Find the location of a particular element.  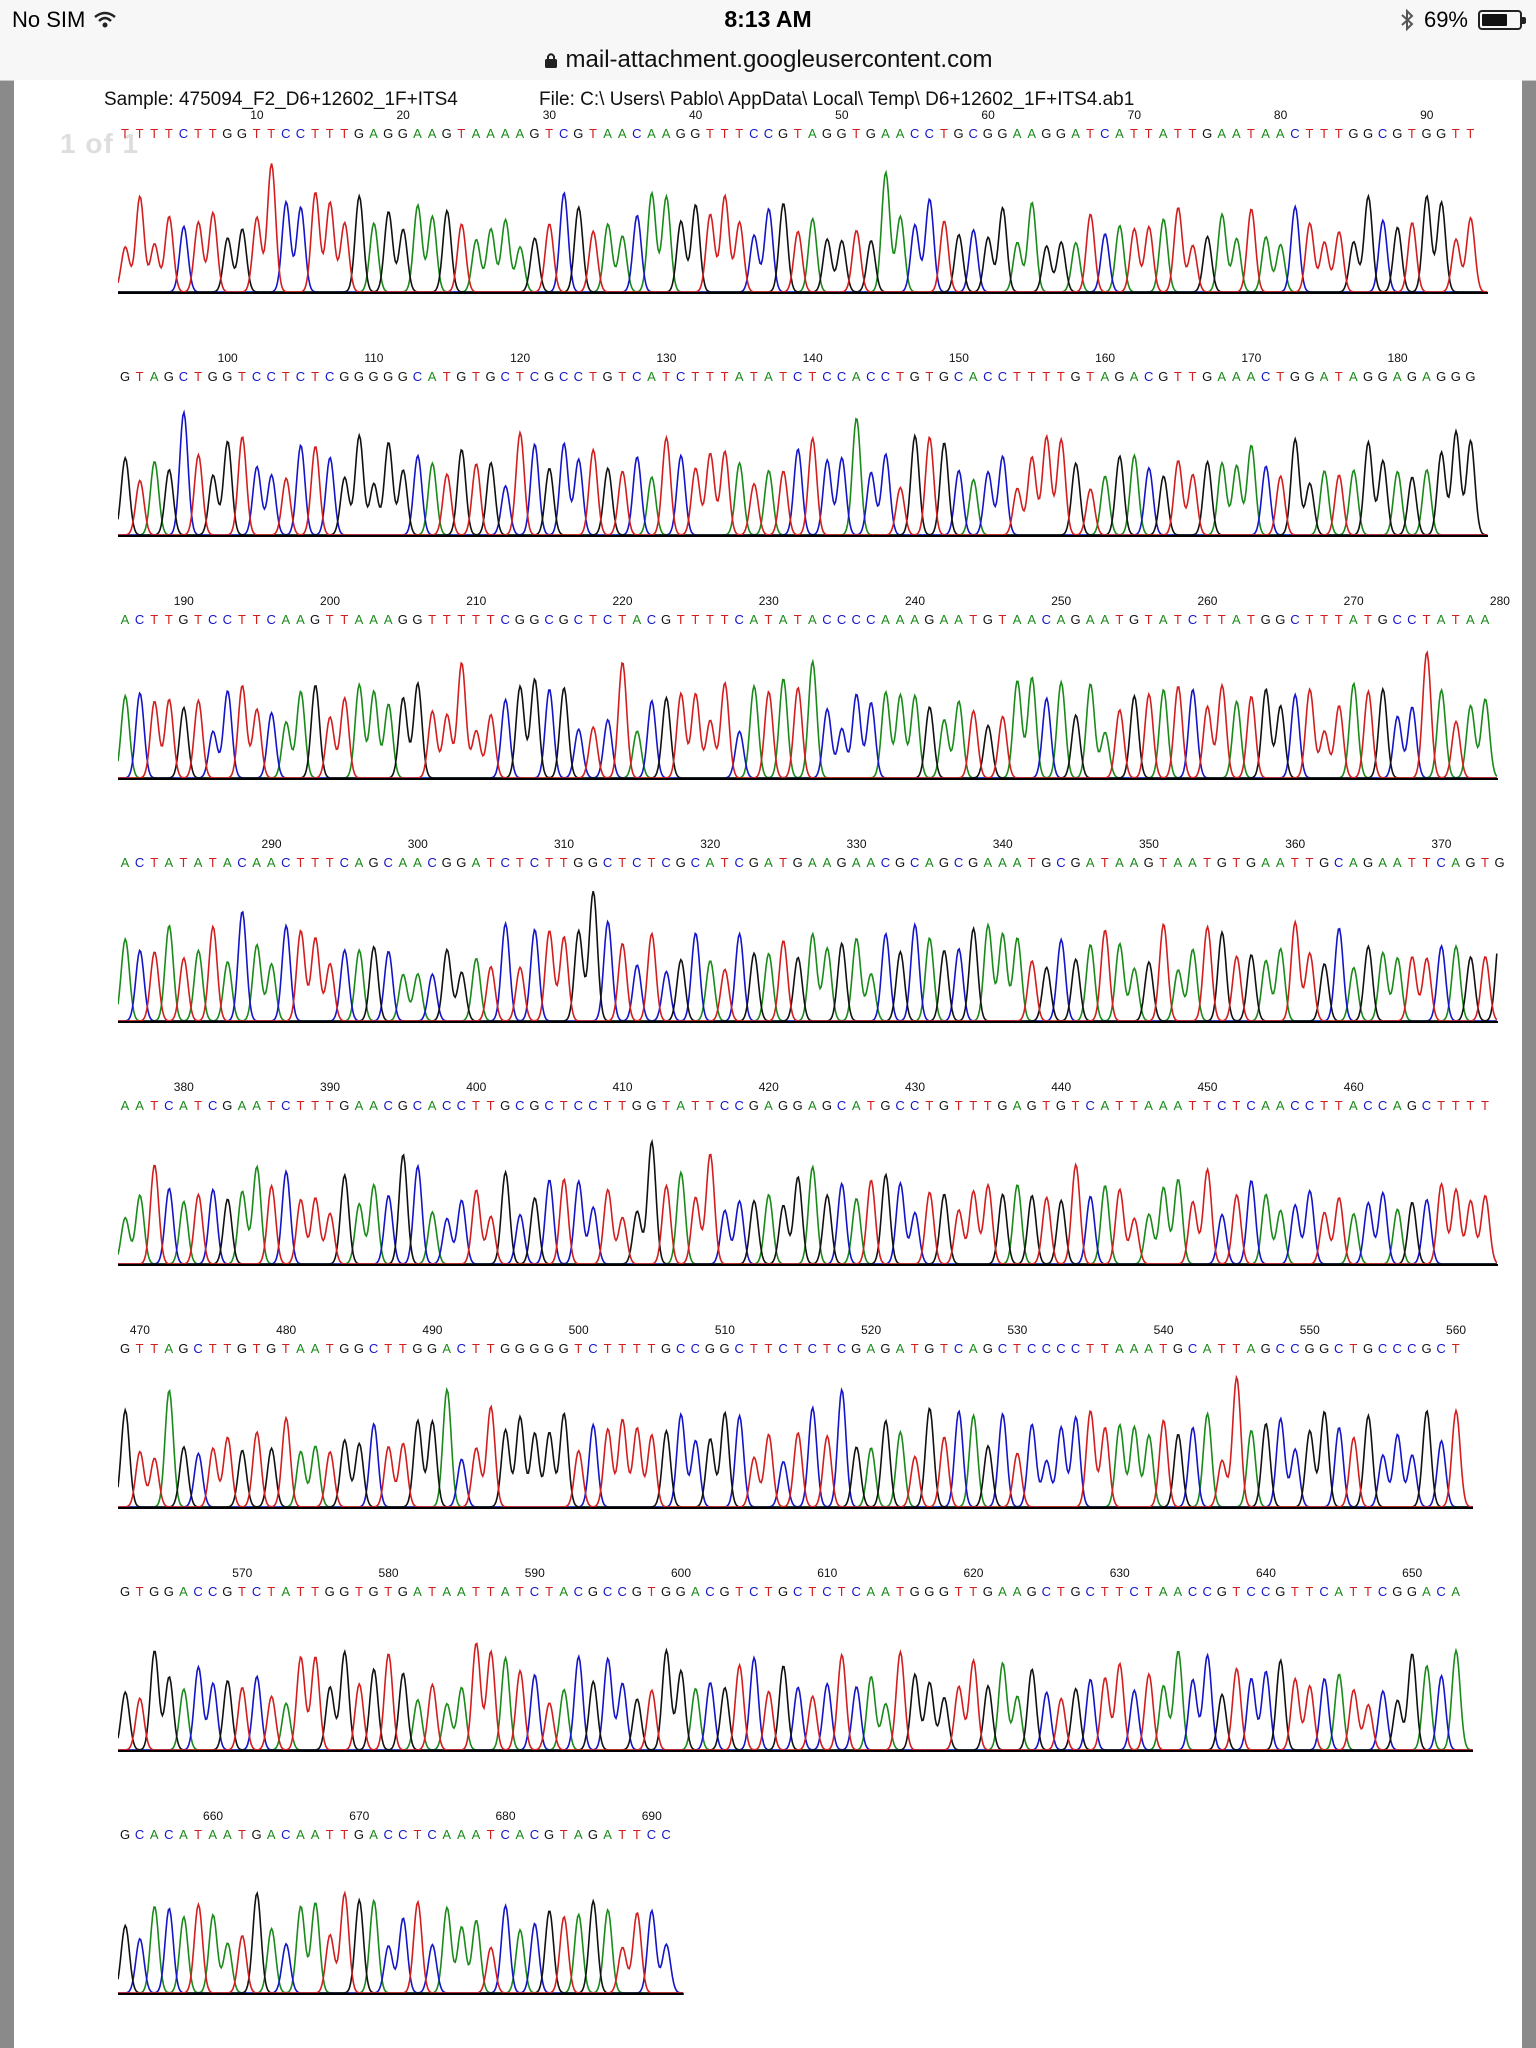

url-domain: mail-attachment.googleusercontent.com is located at coordinates (779, 59).